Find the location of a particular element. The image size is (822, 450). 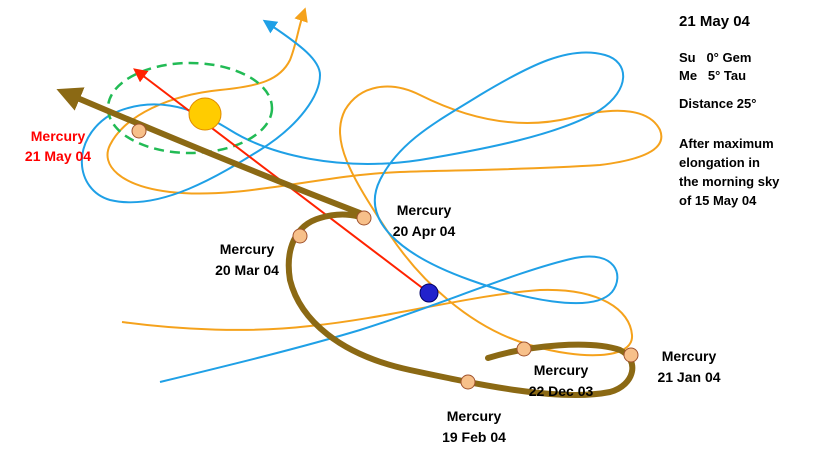

sun-icon is located at coordinates (205, 114).